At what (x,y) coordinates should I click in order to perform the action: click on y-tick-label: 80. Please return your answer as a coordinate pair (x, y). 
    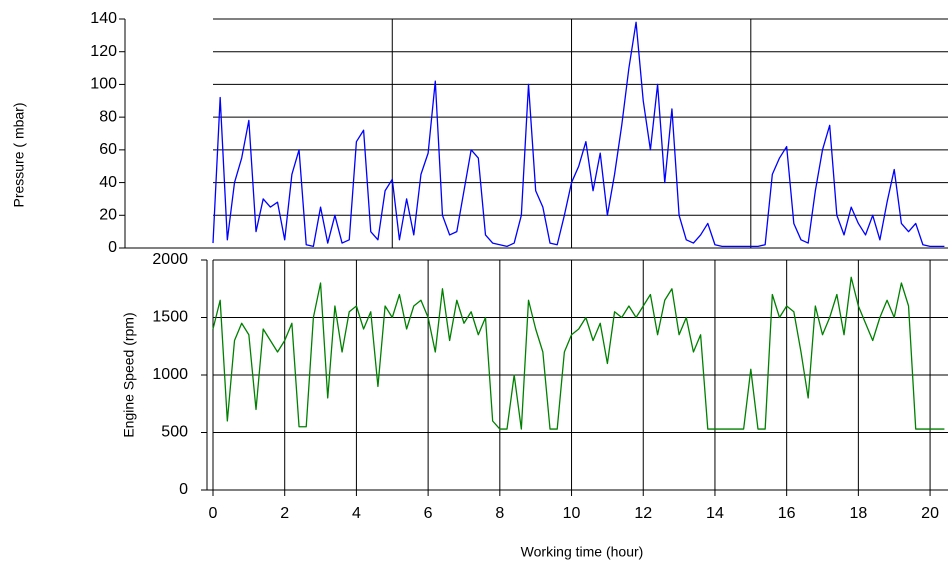
    Looking at the image, I should click on (108, 116).